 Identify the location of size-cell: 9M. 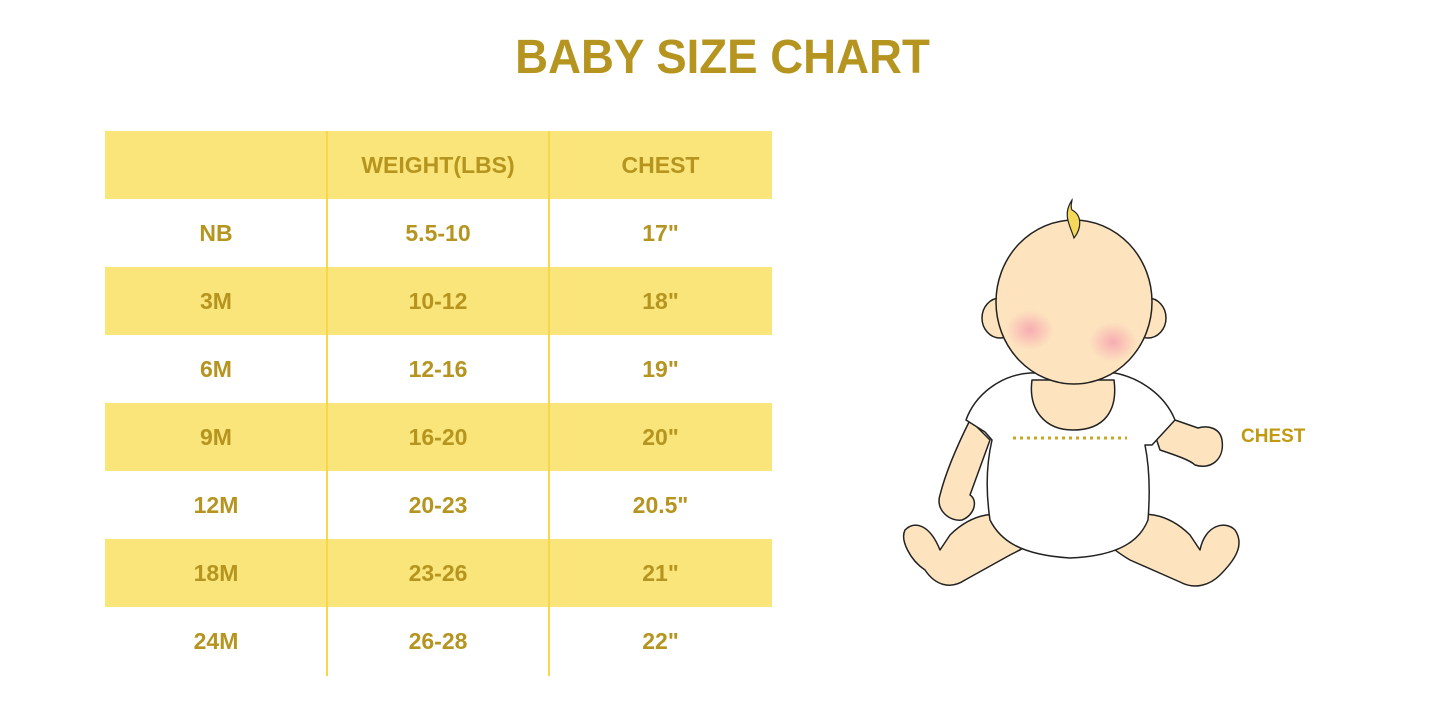
(216, 436).